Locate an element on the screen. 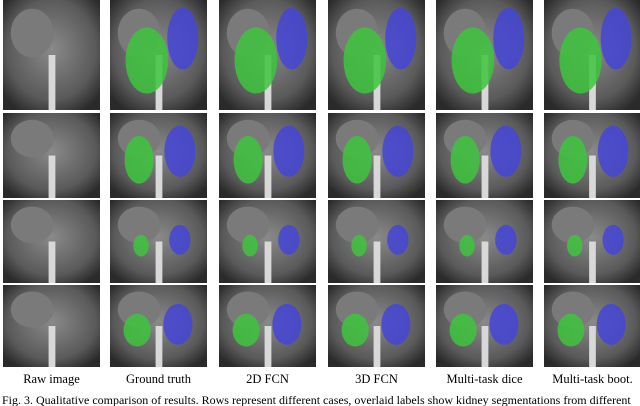 This screenshot has height=406, width=640. column-label: 2D FCN is located at coordinates (267, 379).